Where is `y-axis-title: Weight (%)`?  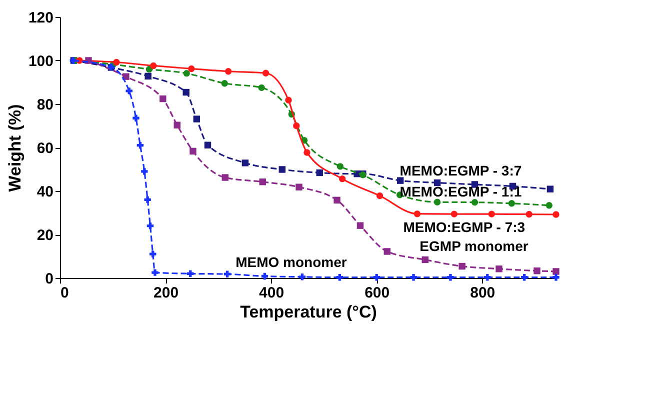
y-axis-title: Weight (%) is located at coordinates (14, 148).